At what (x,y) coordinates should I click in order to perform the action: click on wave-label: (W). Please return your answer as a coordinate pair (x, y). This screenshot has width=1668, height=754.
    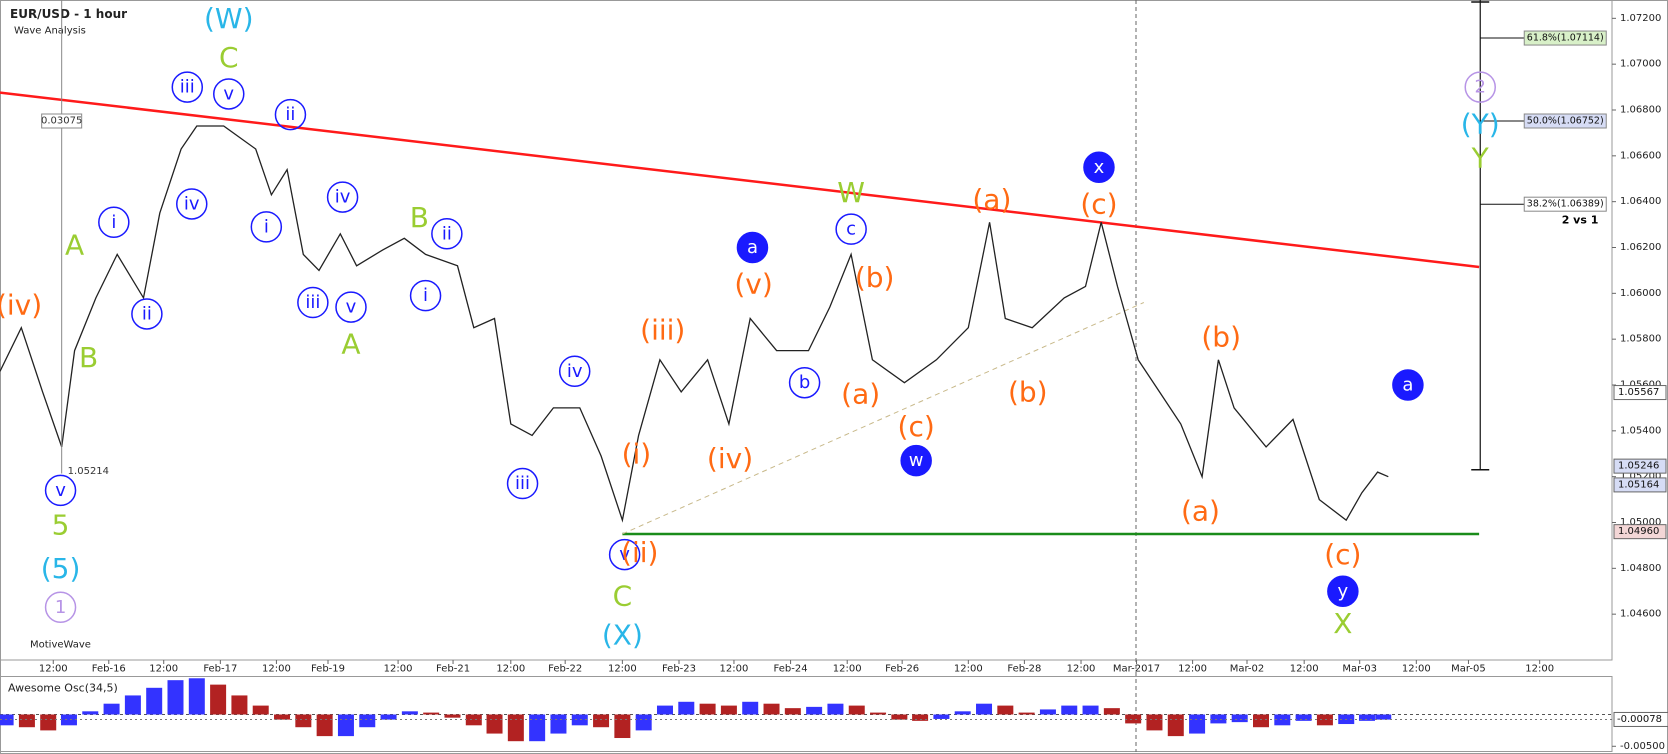
    Looking at the image, I should click on (229, 18).